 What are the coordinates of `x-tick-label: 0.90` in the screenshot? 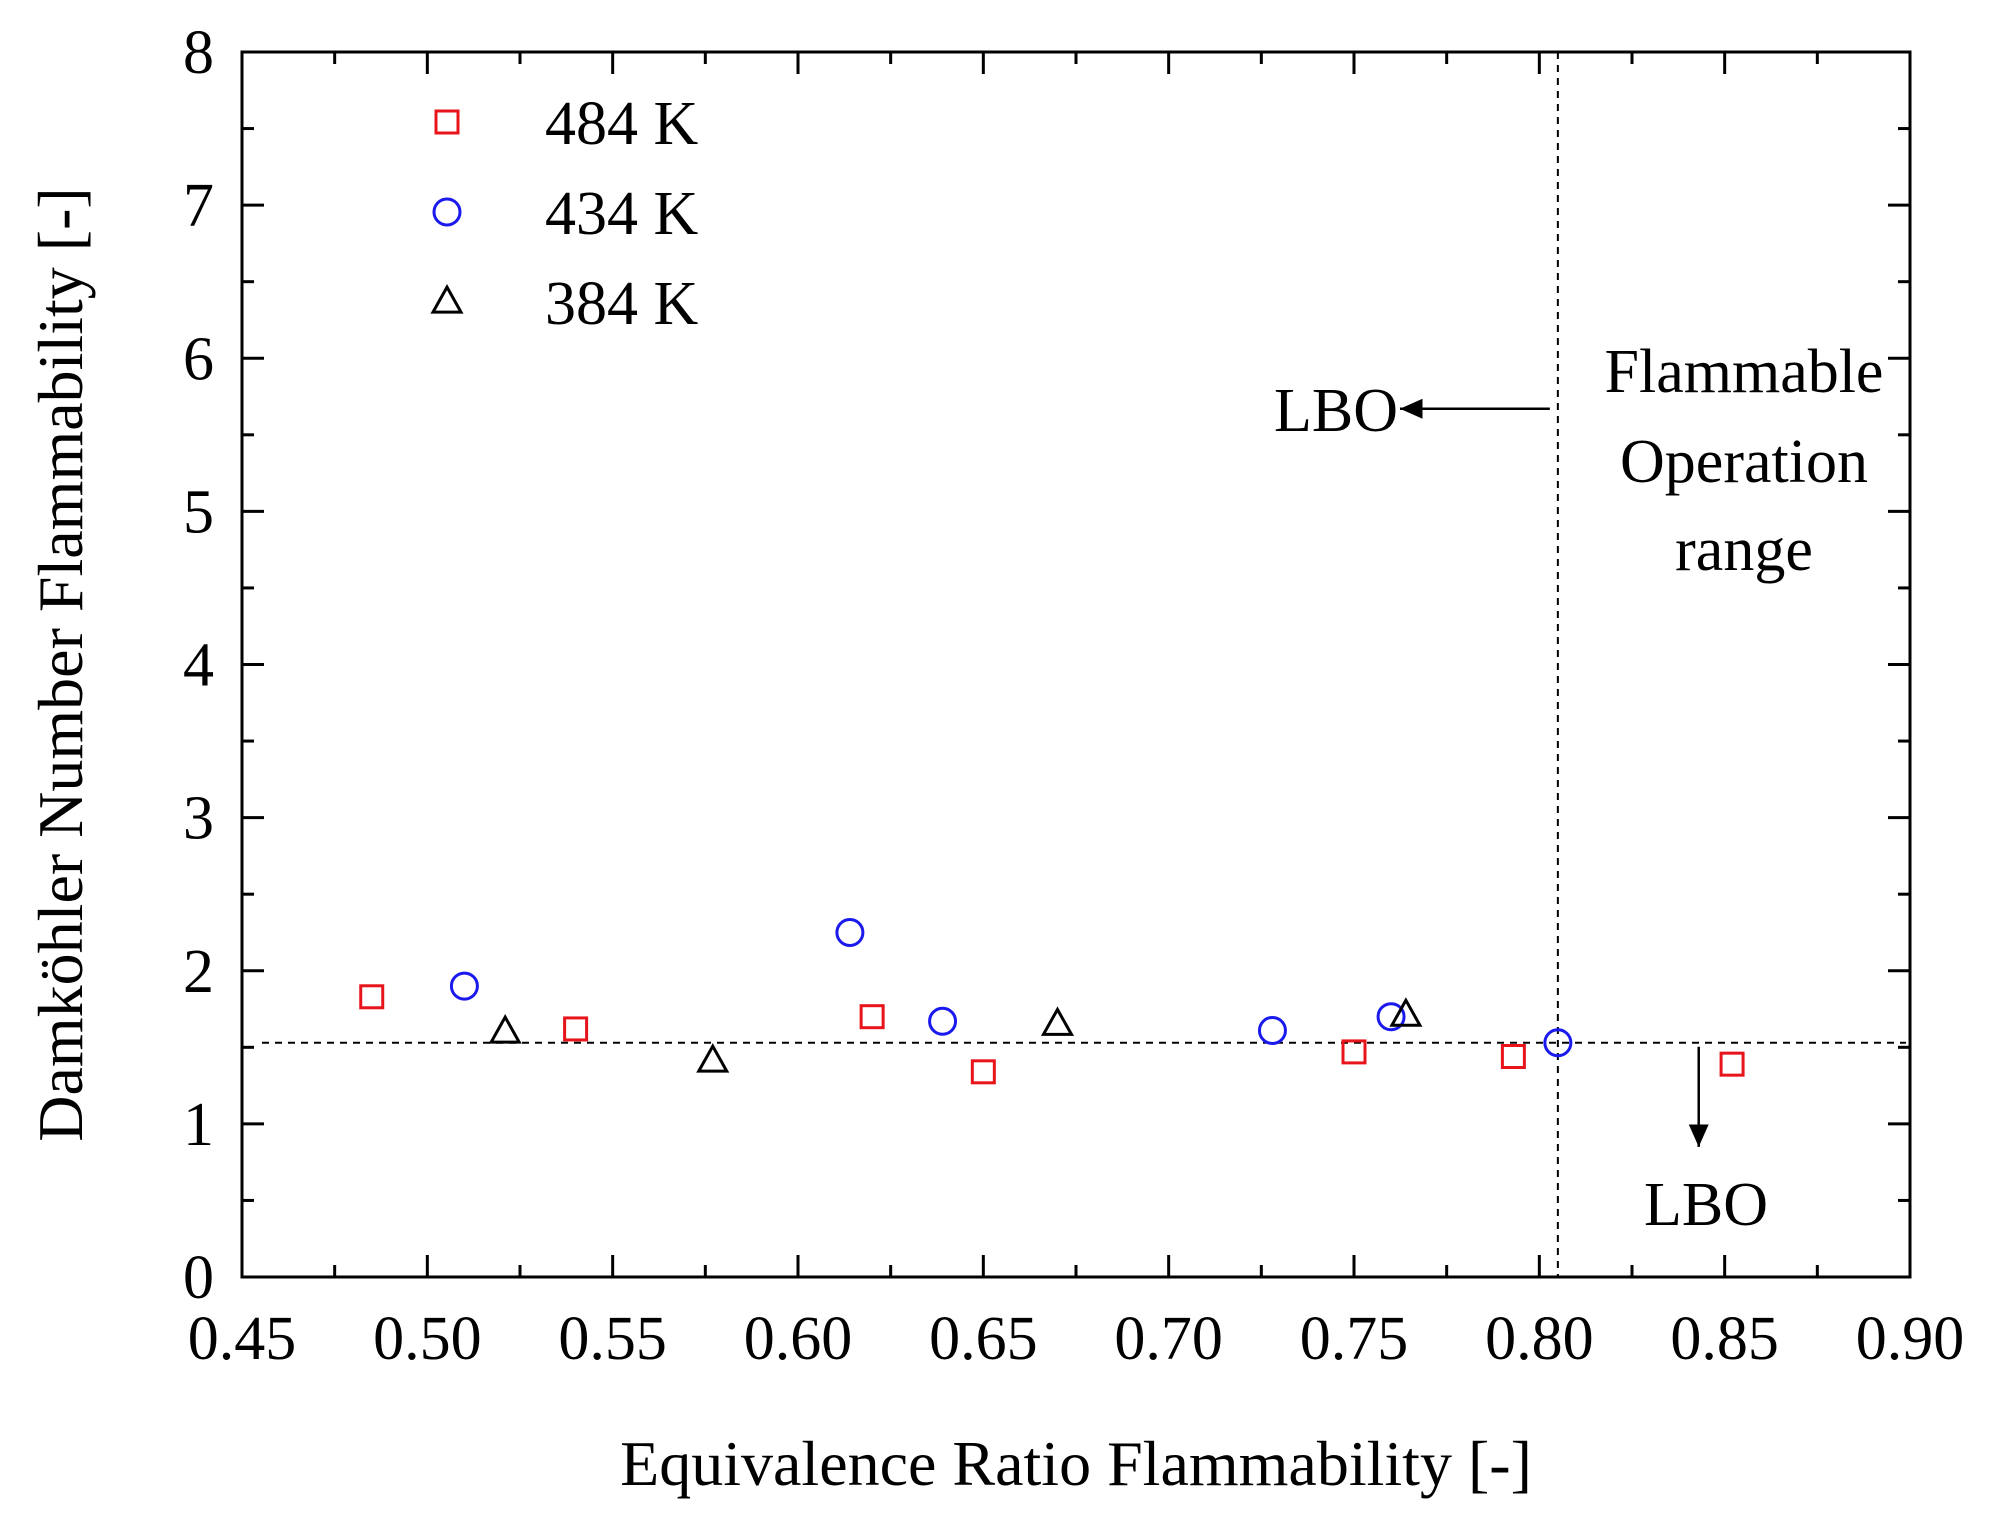 It's located at (1910, 1339).